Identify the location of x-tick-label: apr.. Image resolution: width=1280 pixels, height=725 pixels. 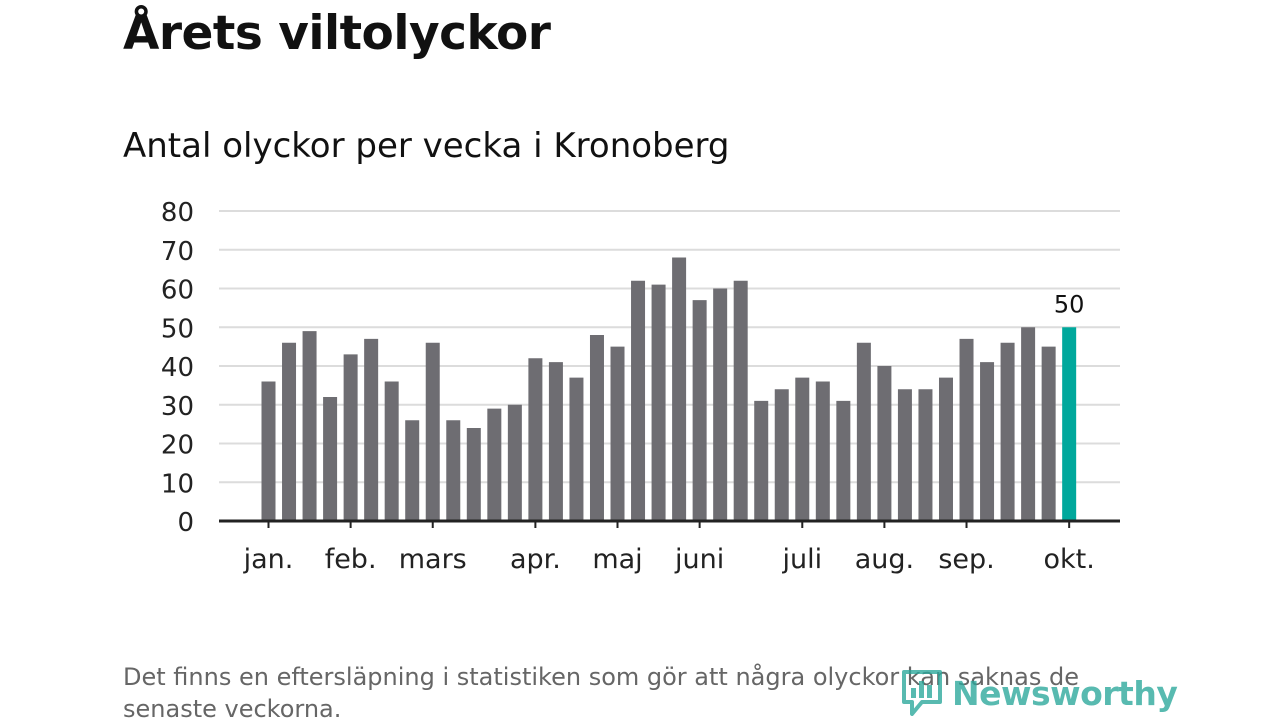
(535, 559).